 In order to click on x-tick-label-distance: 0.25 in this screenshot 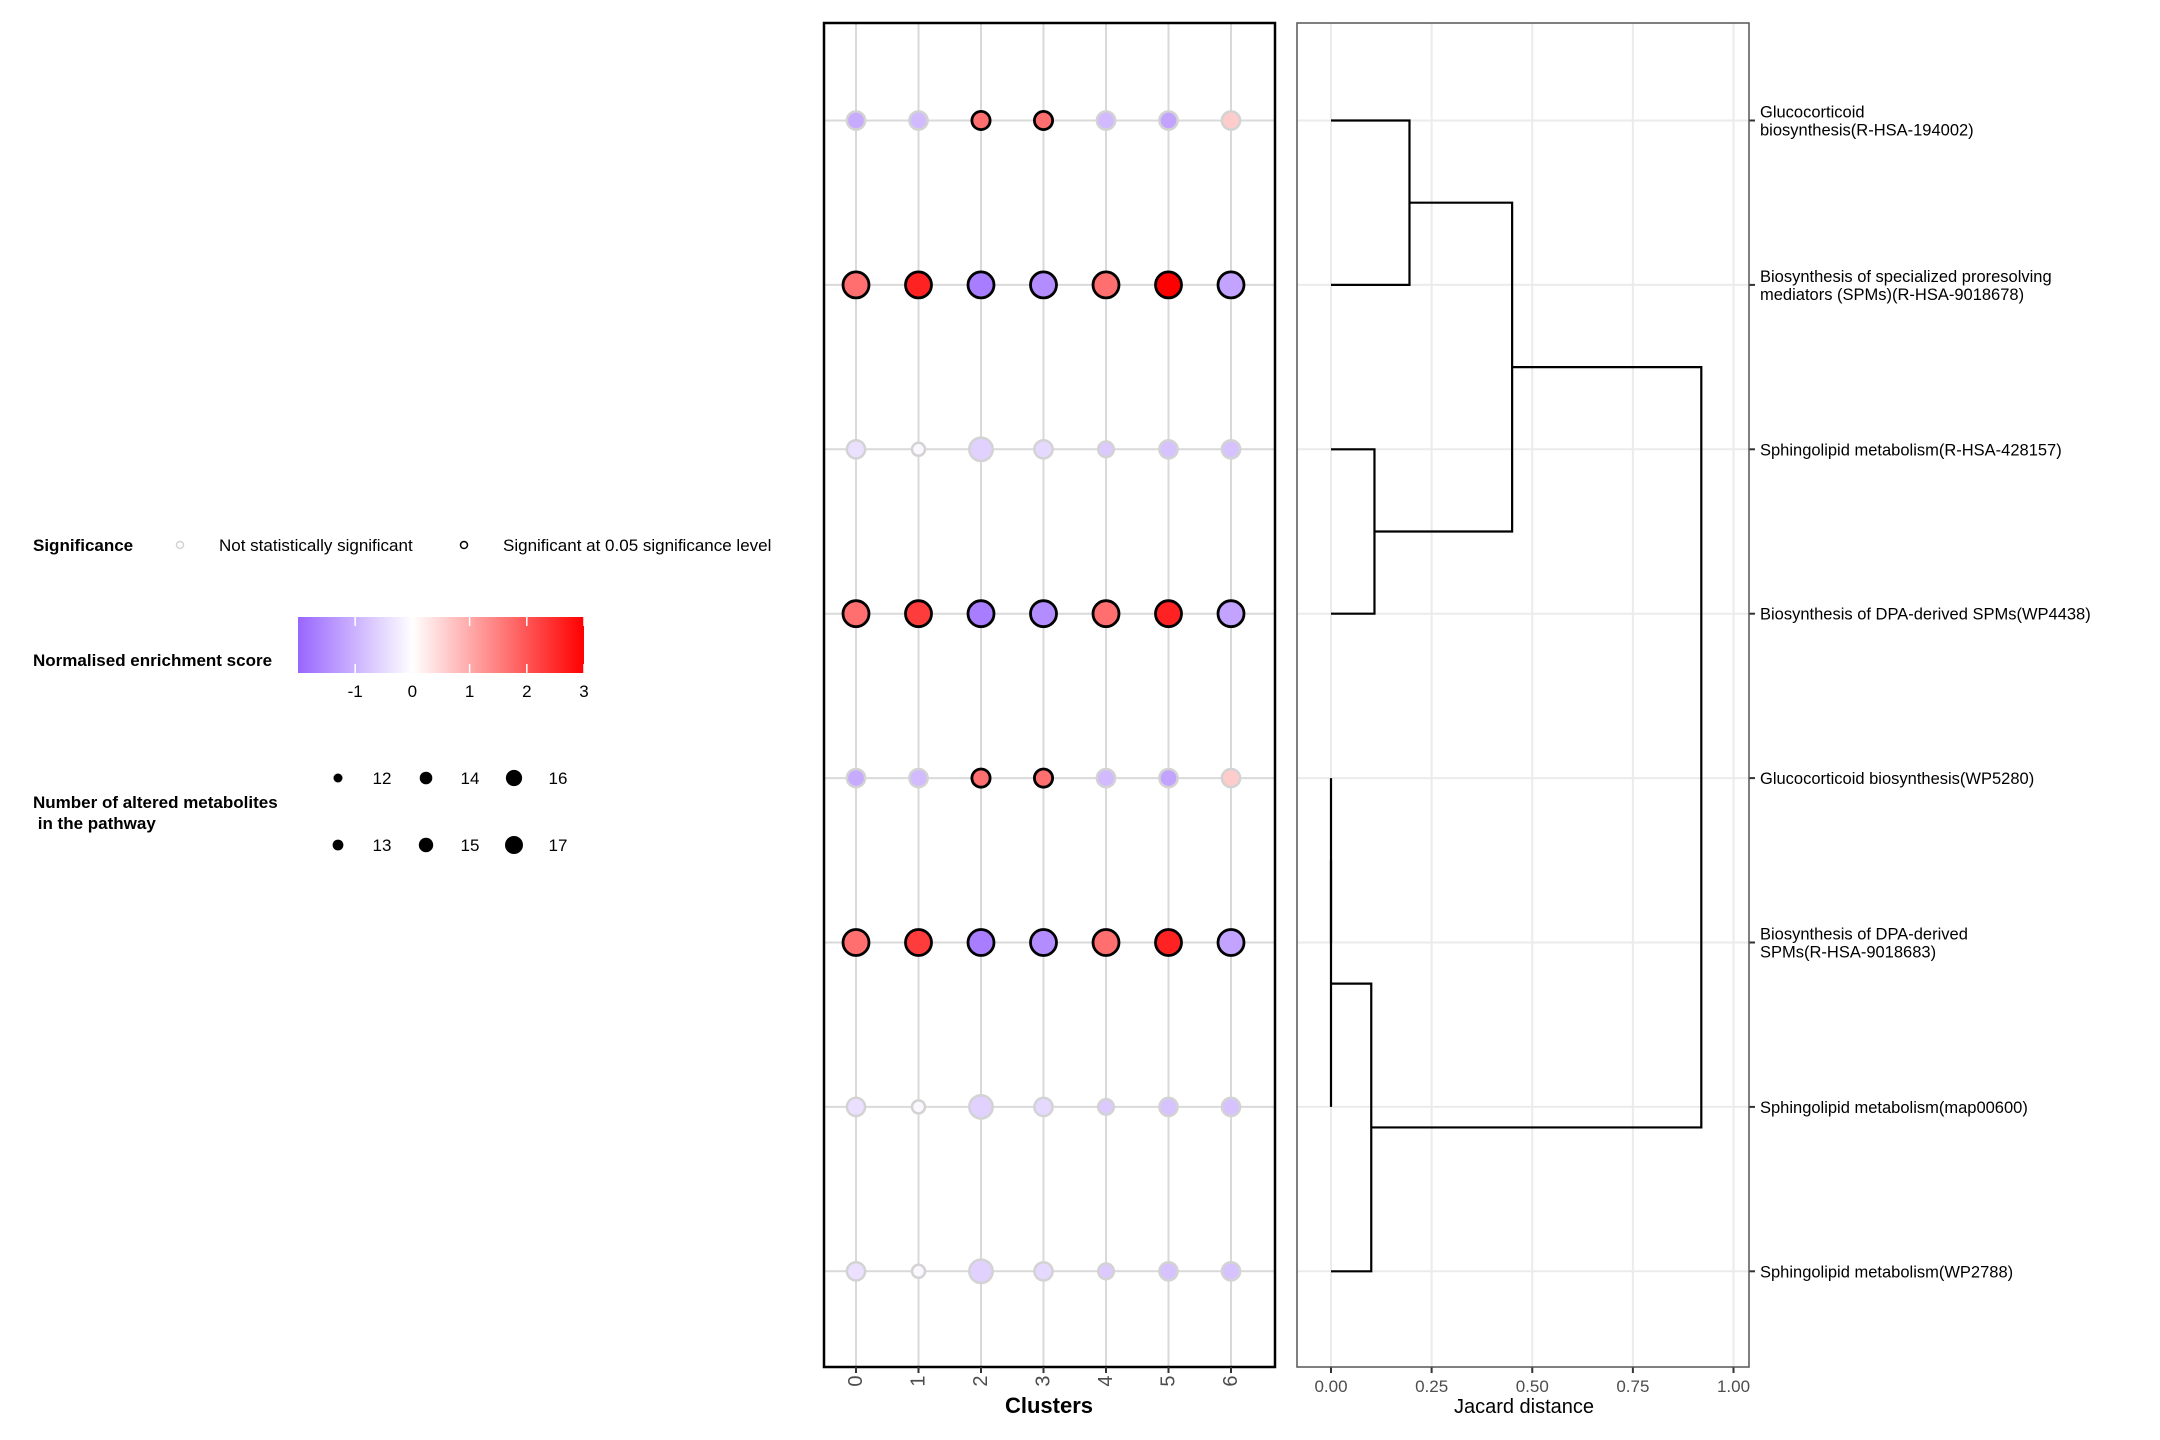, I will do `click(1431, 1386)`.